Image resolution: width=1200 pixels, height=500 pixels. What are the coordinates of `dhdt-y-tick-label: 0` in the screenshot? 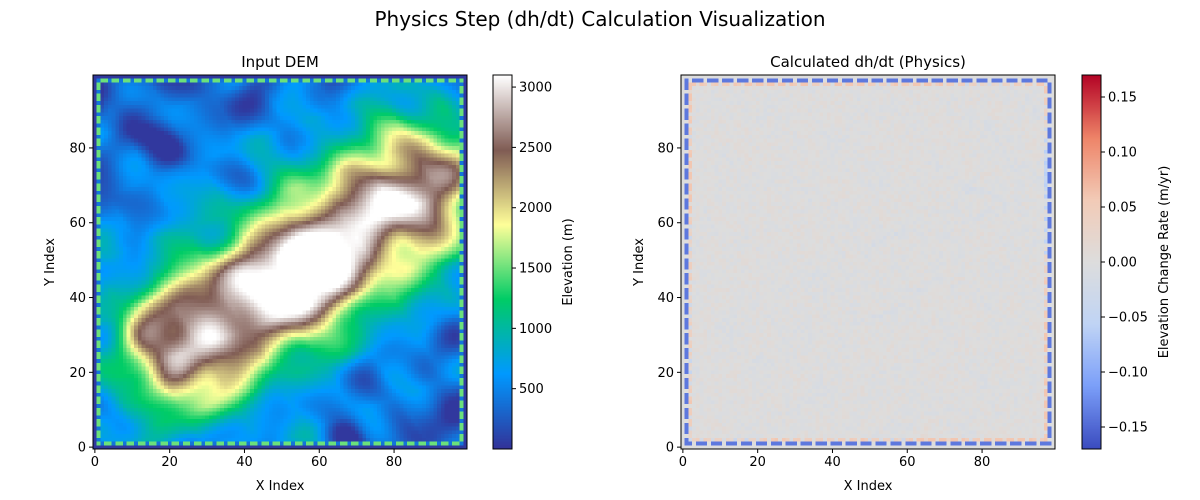 It's located at (670, 448).